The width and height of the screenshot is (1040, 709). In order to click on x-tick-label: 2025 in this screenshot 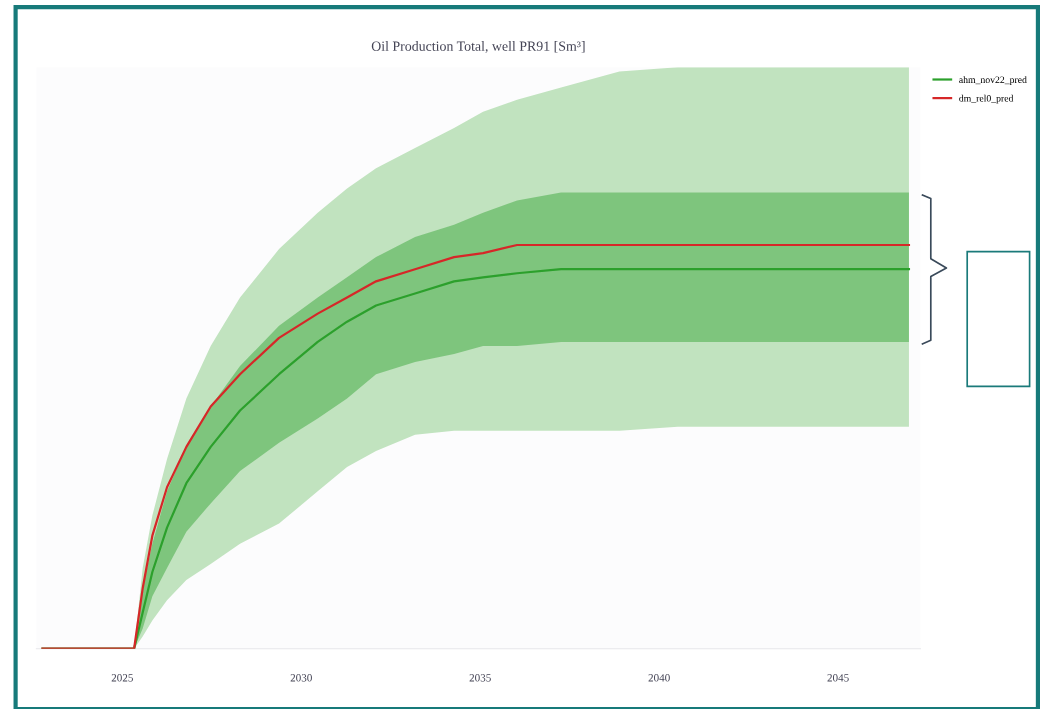, I will do `click(122, 678)`.